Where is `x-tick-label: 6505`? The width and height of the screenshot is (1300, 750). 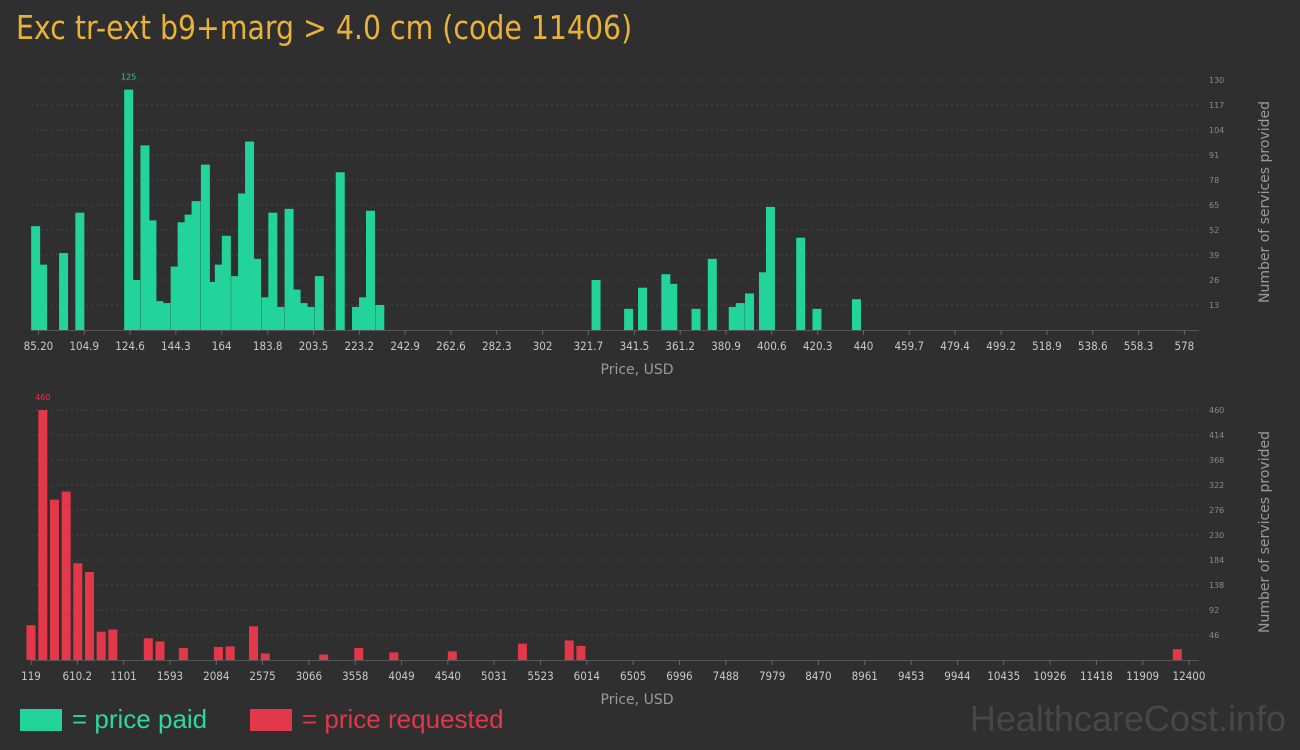
x-tick-label: 6505 is located at coordinates (633, 676).